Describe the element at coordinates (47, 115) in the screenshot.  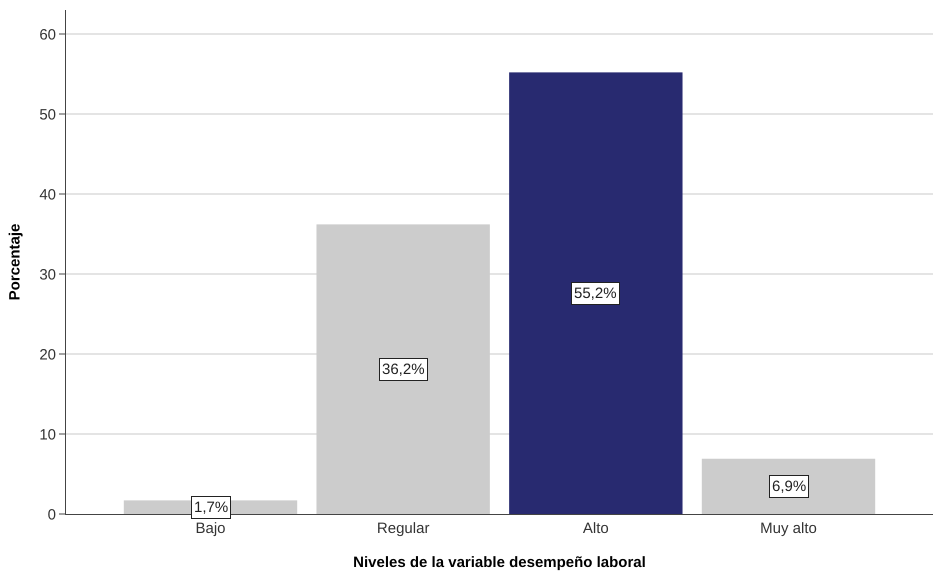
I see `y-tick-label: 50` at that location.